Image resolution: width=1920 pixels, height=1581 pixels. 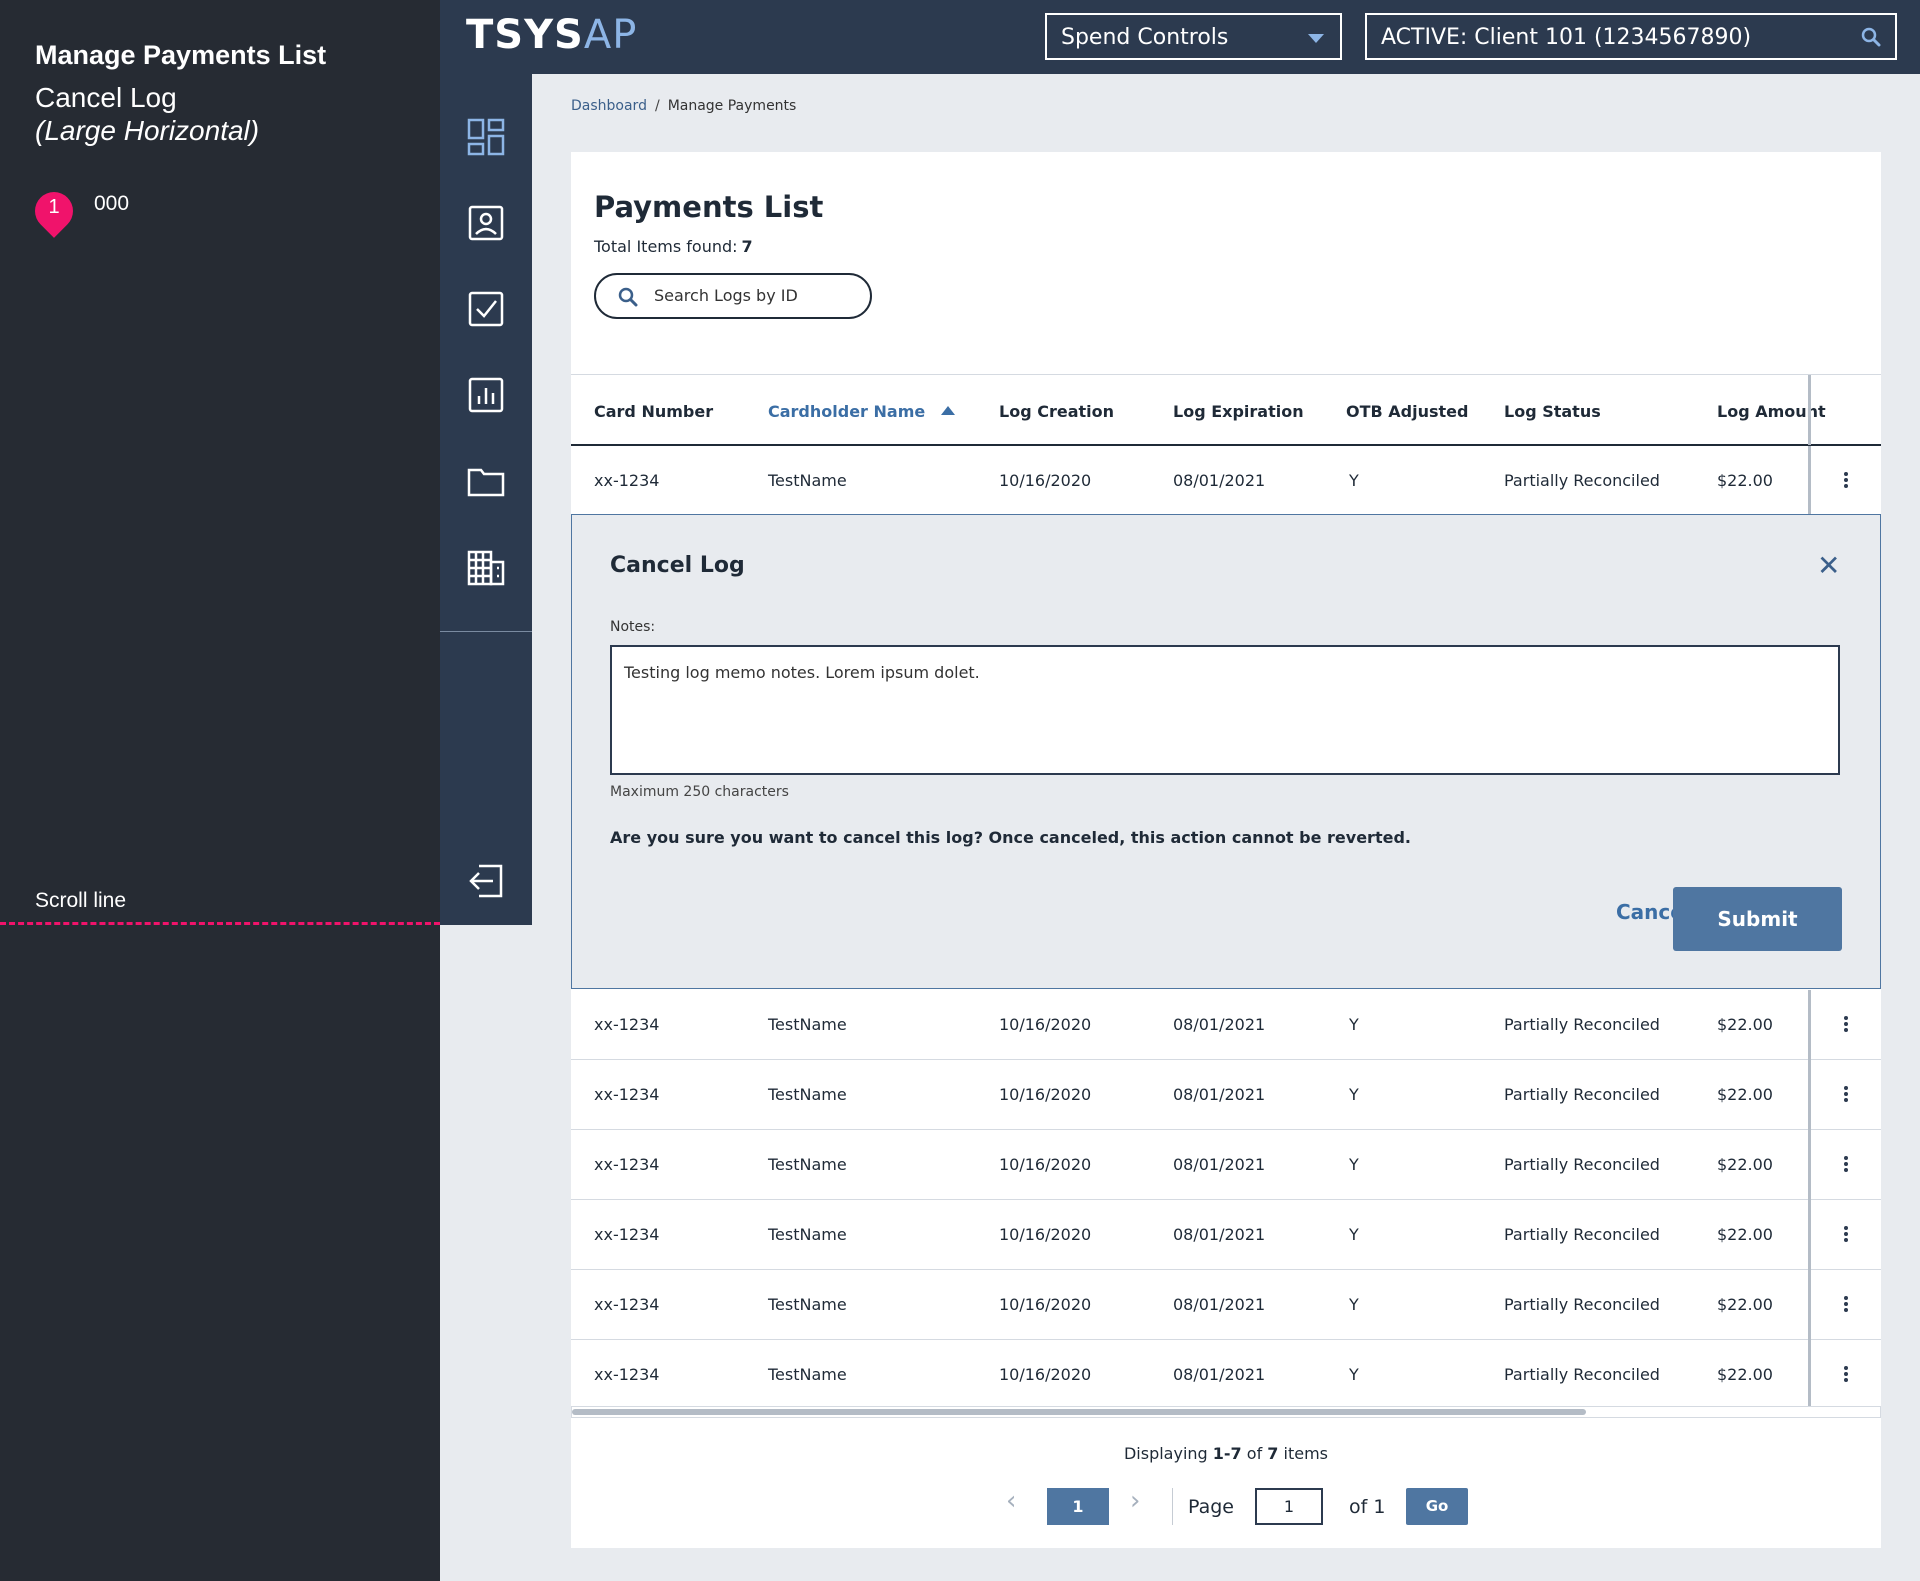 What do you see at coordinates (1407, 411) in the screenshot?
I see `column-header-otb-adjusted: OTB Adjusted` at bounding box center [1407, 411].